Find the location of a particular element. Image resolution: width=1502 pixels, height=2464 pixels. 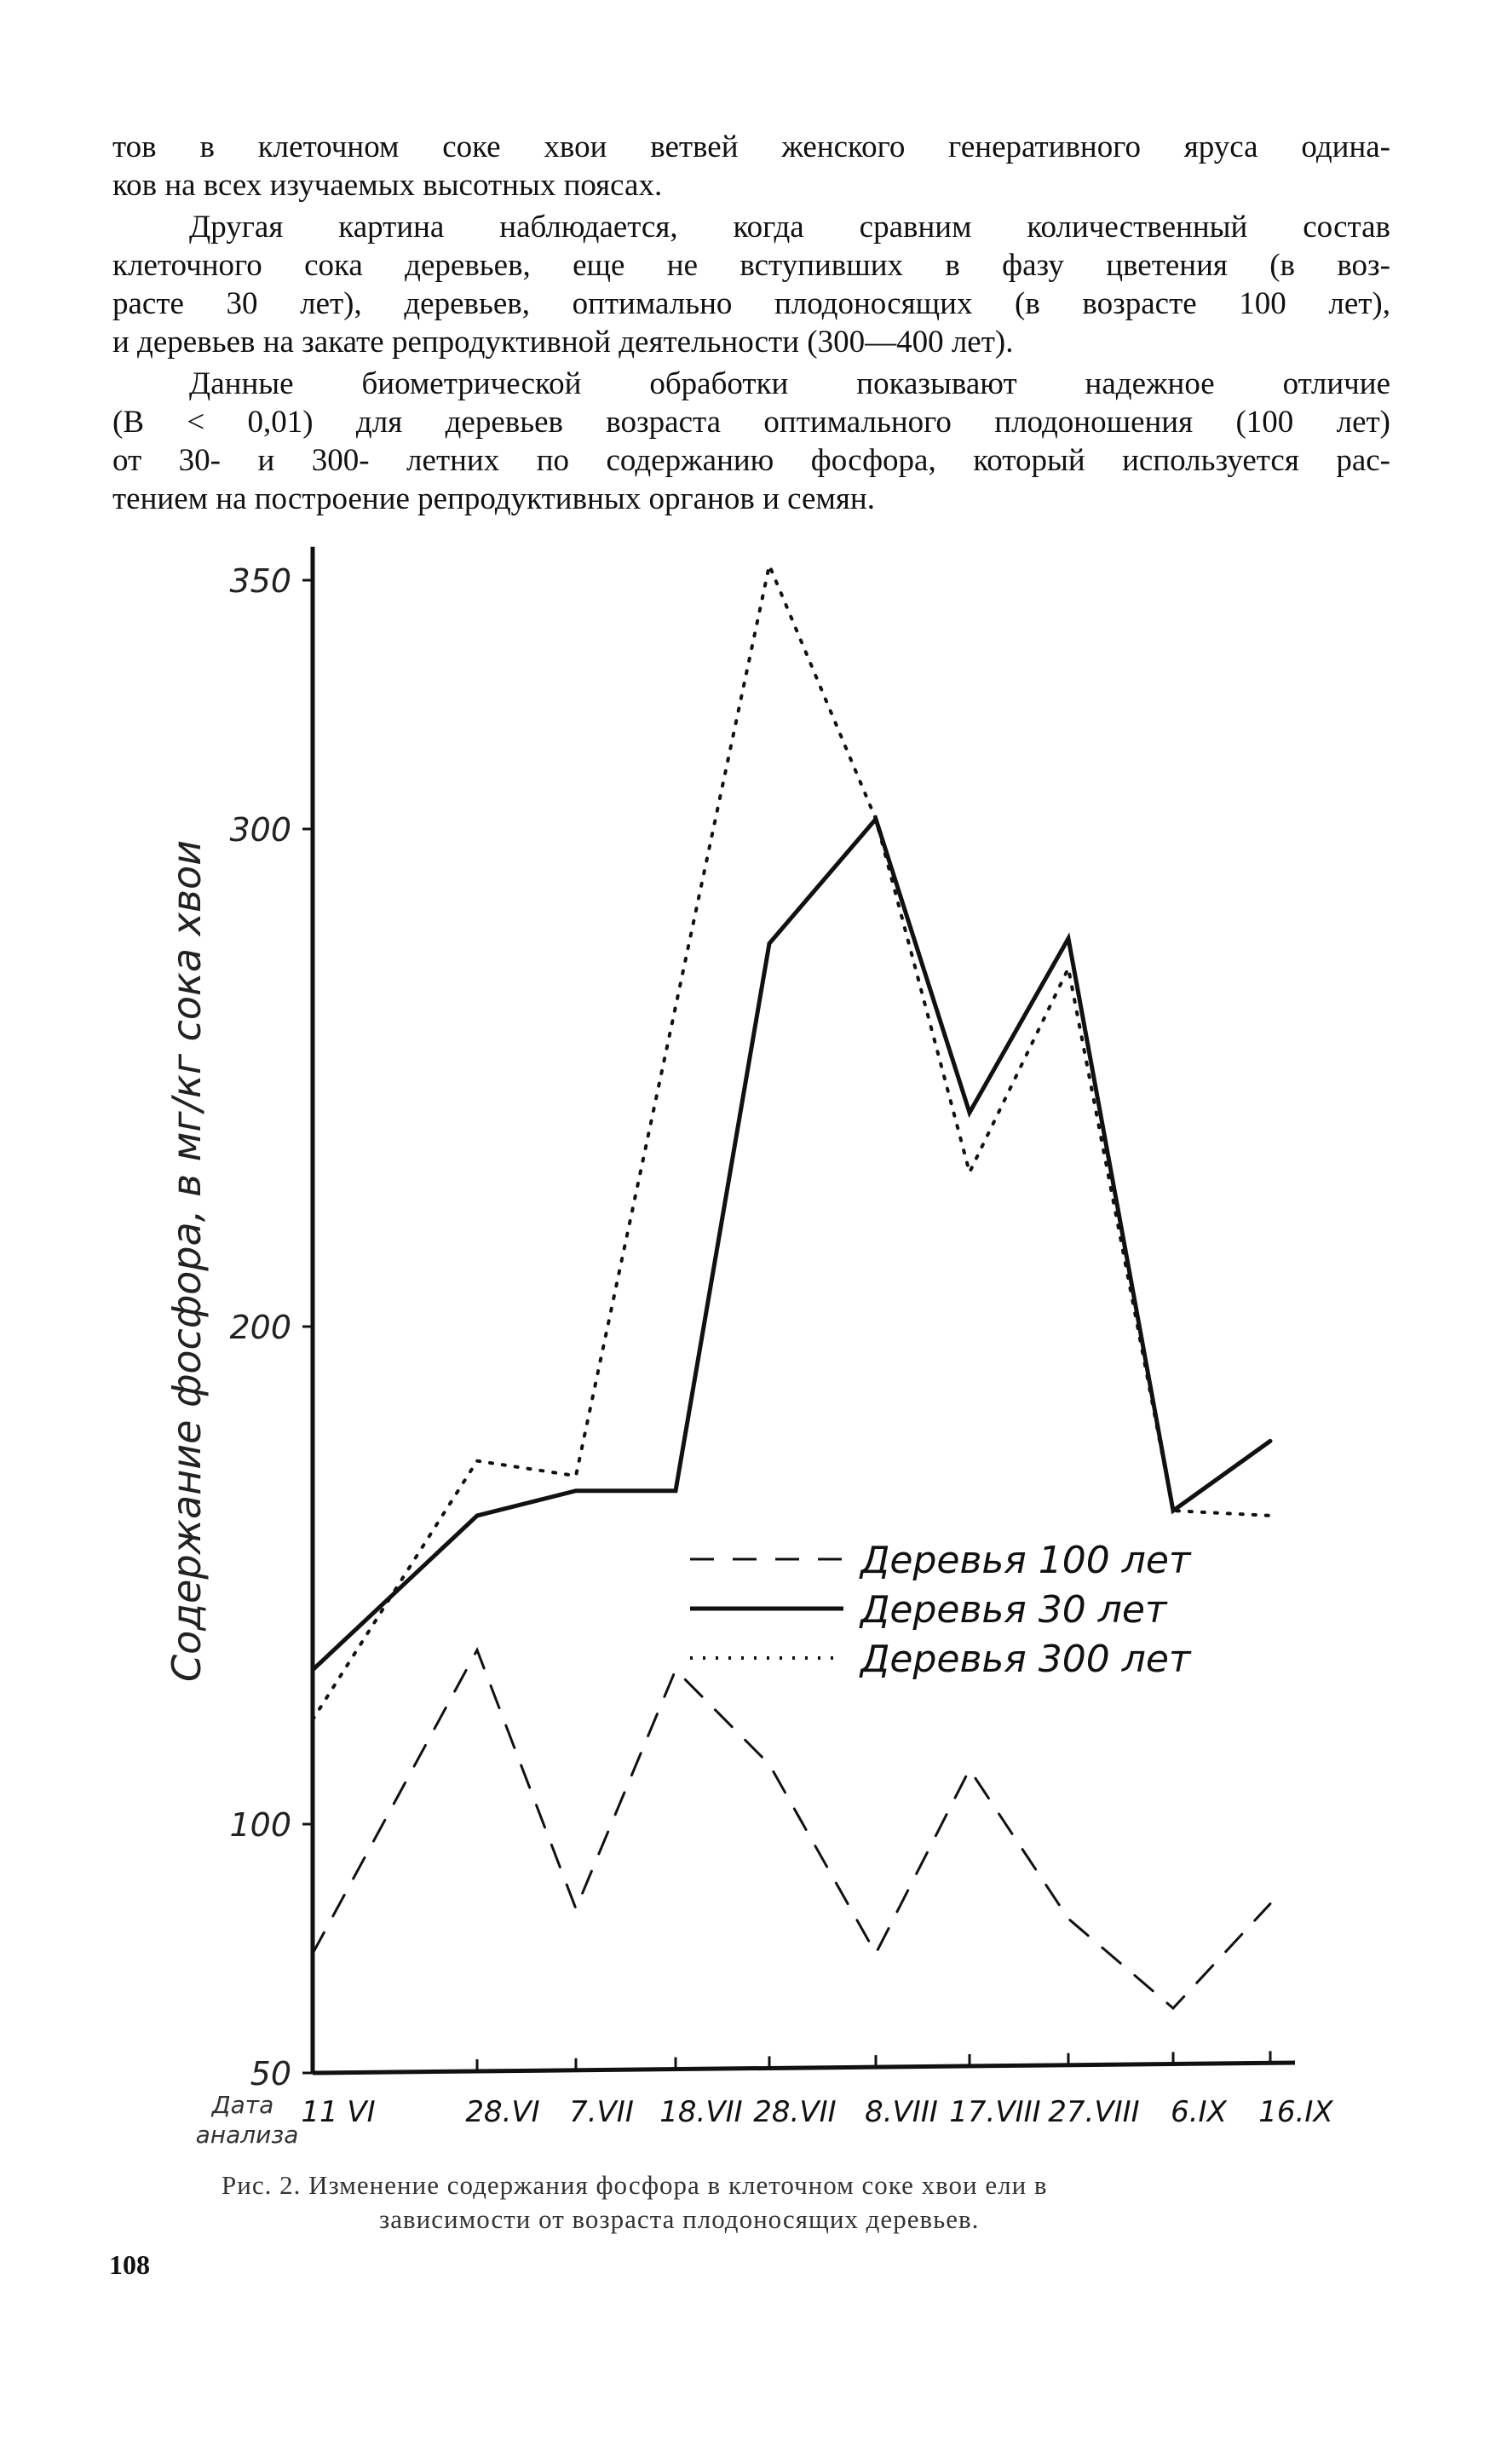

y-tick-label: 50 is located at coordinates (271, 2074).